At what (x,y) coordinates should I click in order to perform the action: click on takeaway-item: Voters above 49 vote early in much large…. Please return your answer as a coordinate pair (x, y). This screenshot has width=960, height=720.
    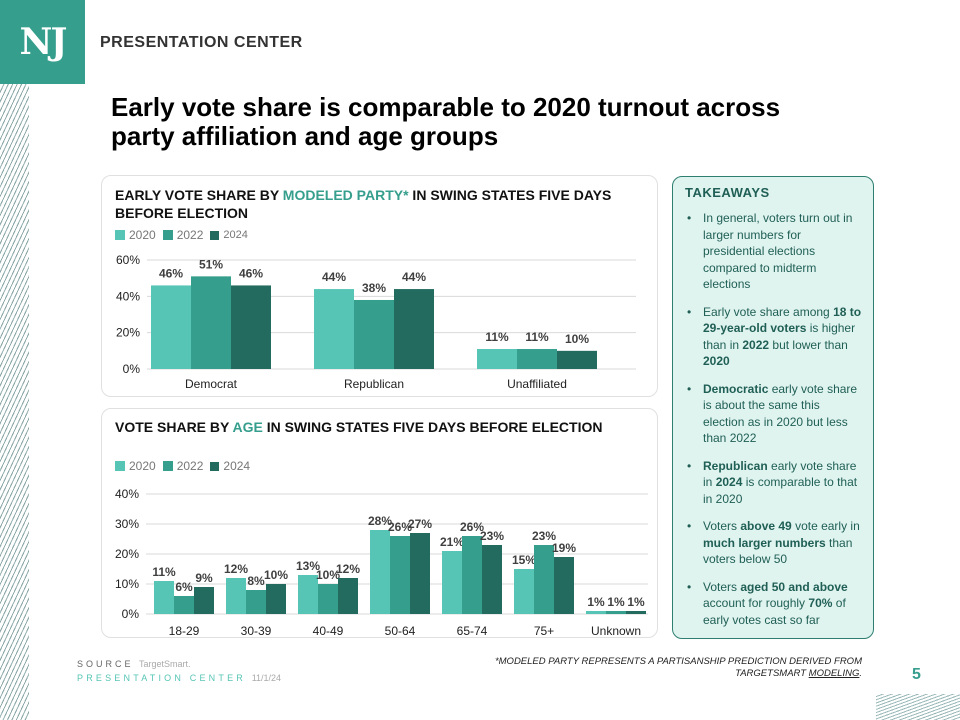
    Looking at the image, I should click on (773, 543).